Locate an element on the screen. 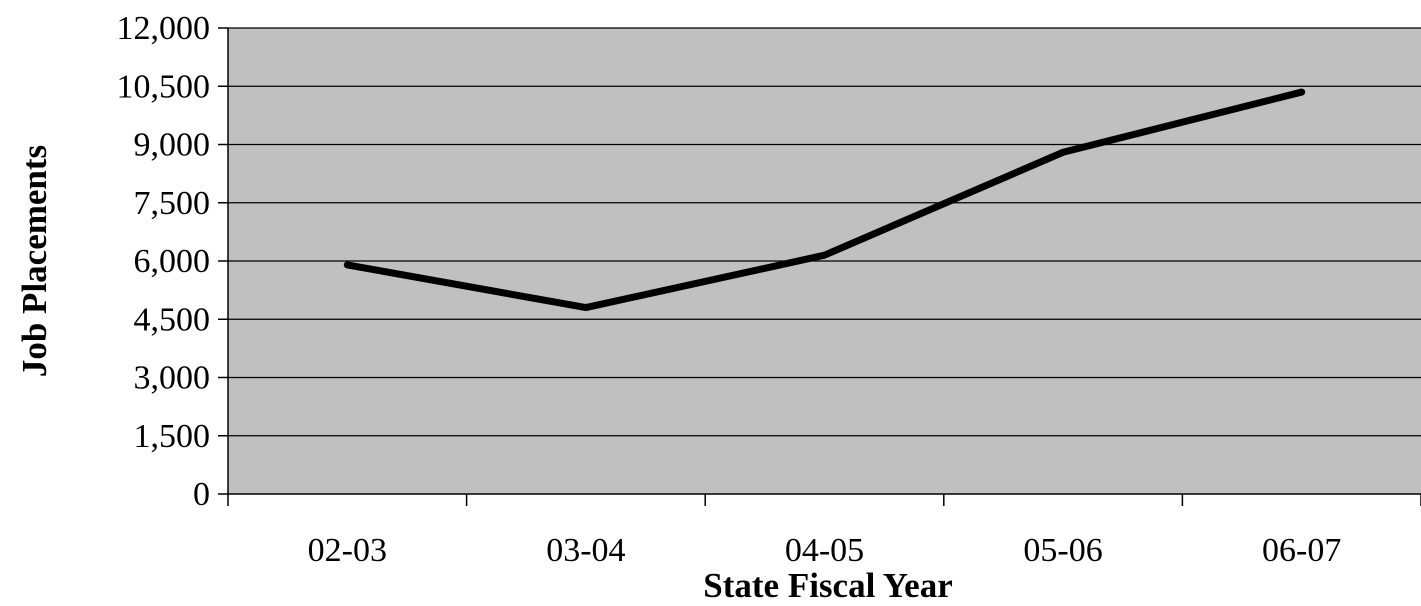 The width and height of the screenshot is (1421, 606). x-tick-label: 03-04 is located at coordinates (585, 550).